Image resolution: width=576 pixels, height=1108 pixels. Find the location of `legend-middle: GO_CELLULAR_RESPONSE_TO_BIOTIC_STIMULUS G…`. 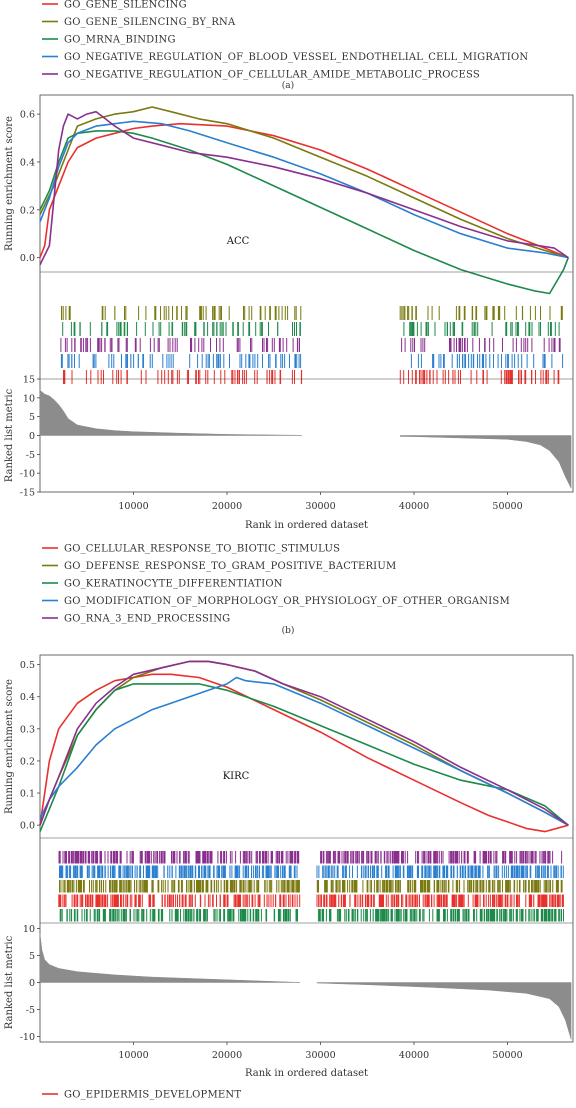

legend-middle: GO_CELLULAR_RESPONSE_TO_BIOTIC_STIMULUS G… is located at coordinates (276, 584).